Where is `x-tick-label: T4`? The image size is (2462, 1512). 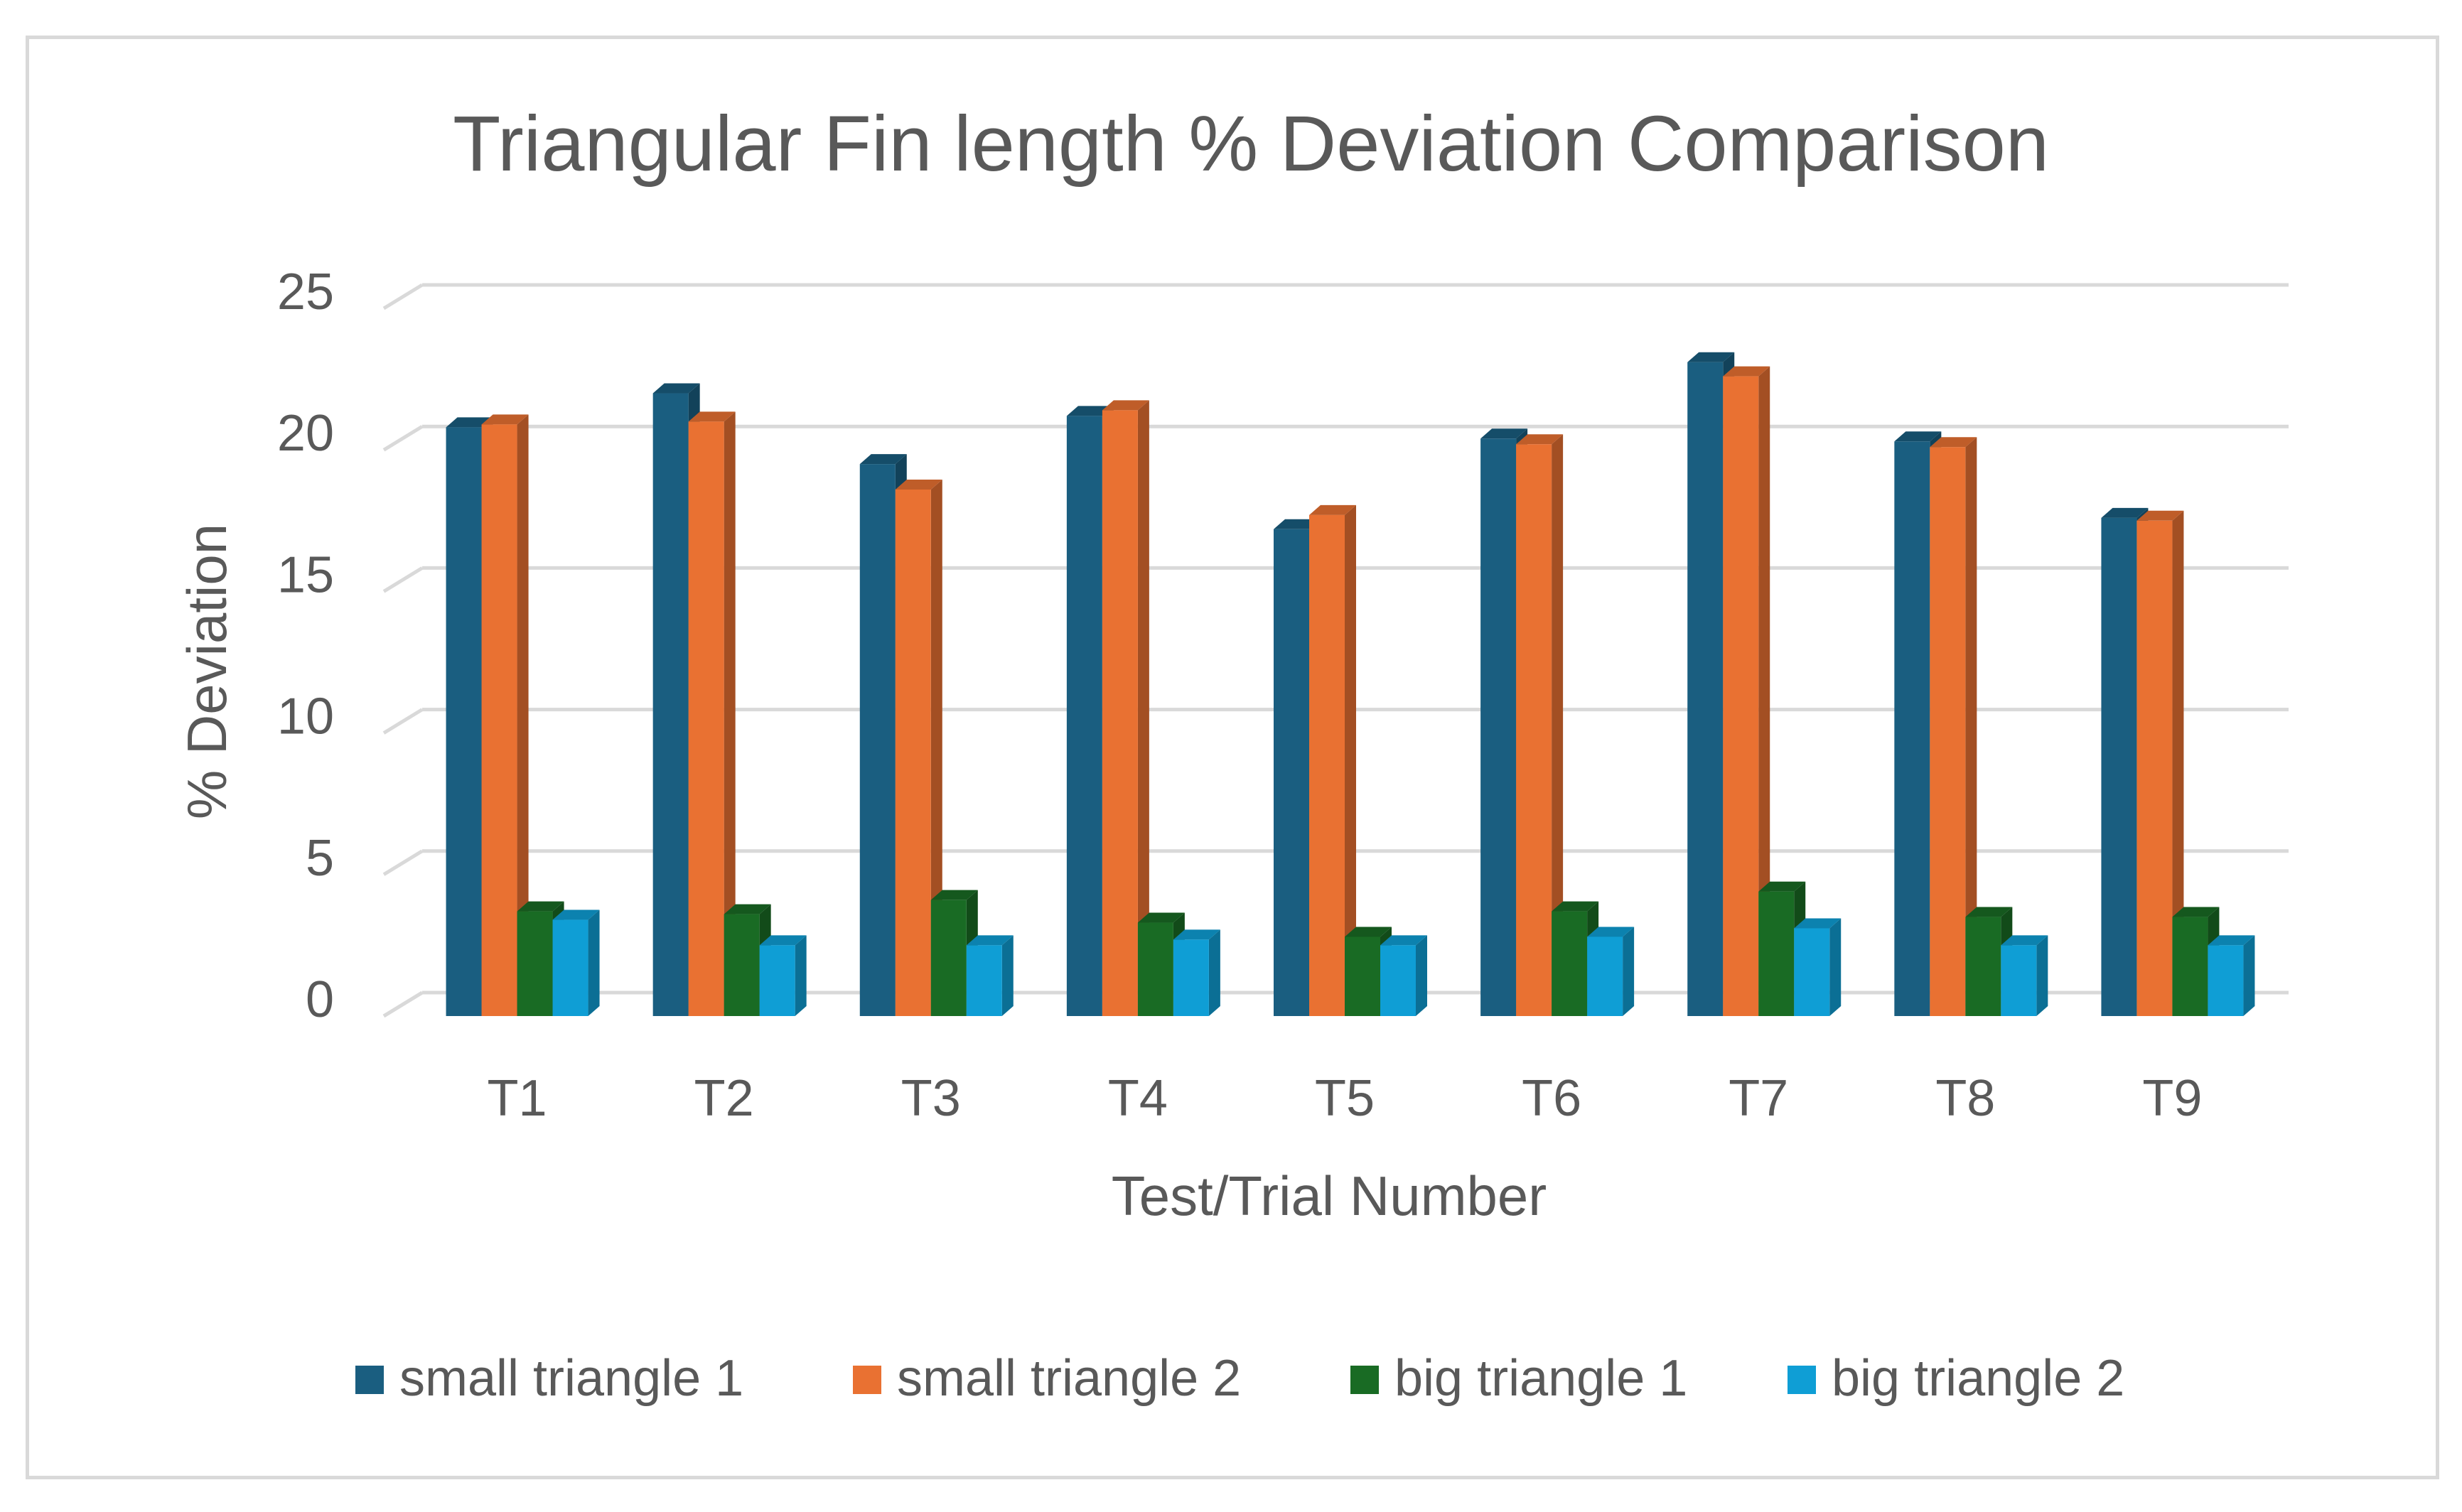 x-tick-label: T4 is located at coordinates (1138, 1098).